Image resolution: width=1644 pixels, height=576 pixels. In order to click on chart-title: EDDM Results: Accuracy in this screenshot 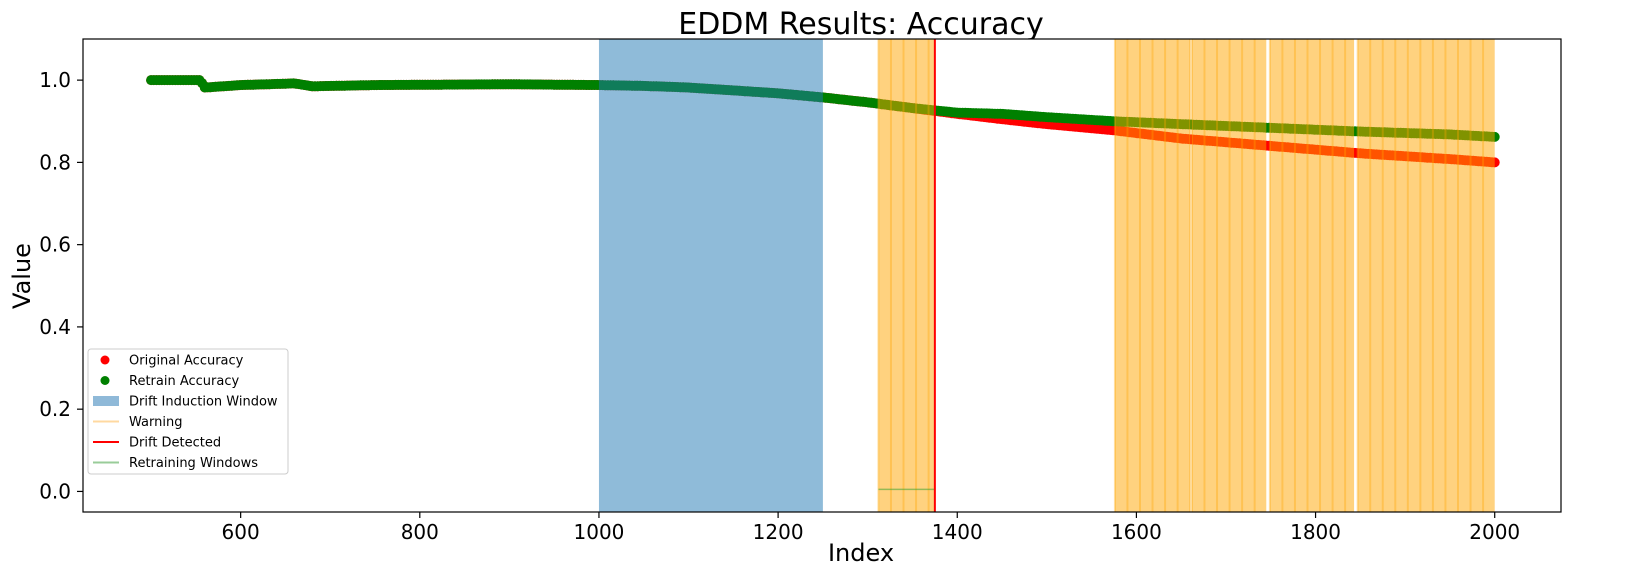, I will do `click(861, 24)`.